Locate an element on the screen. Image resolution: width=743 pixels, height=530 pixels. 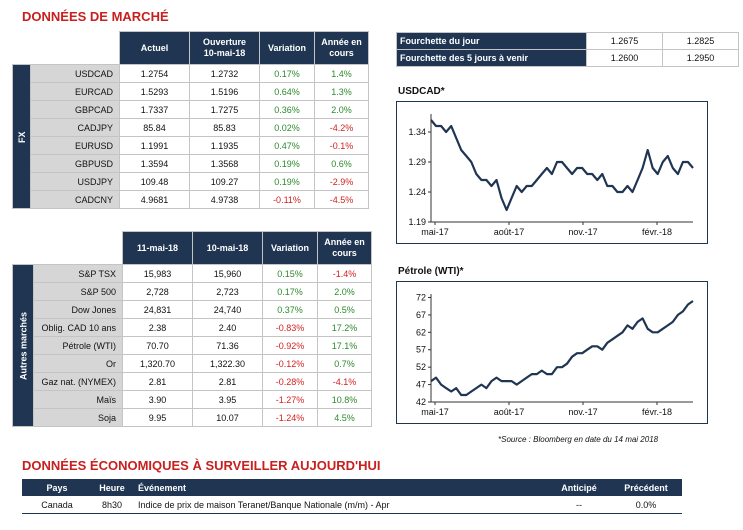
eco-header-pays: Pays is located at coordinates (57, 487).